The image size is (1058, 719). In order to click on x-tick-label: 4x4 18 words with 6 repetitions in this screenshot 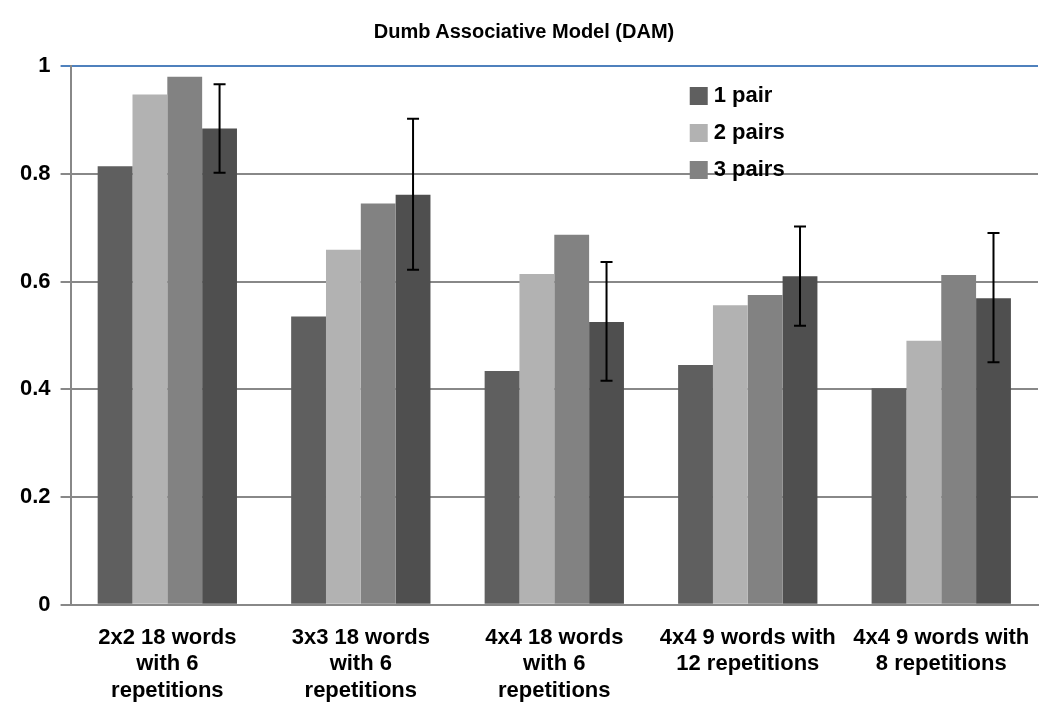, I will do `click(554, 663)`.